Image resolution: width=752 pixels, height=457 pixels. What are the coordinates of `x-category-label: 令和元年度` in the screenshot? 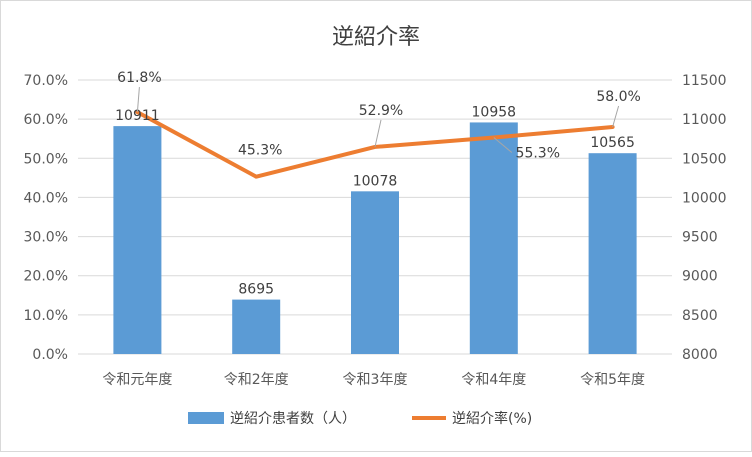 It's located at (137, 380).